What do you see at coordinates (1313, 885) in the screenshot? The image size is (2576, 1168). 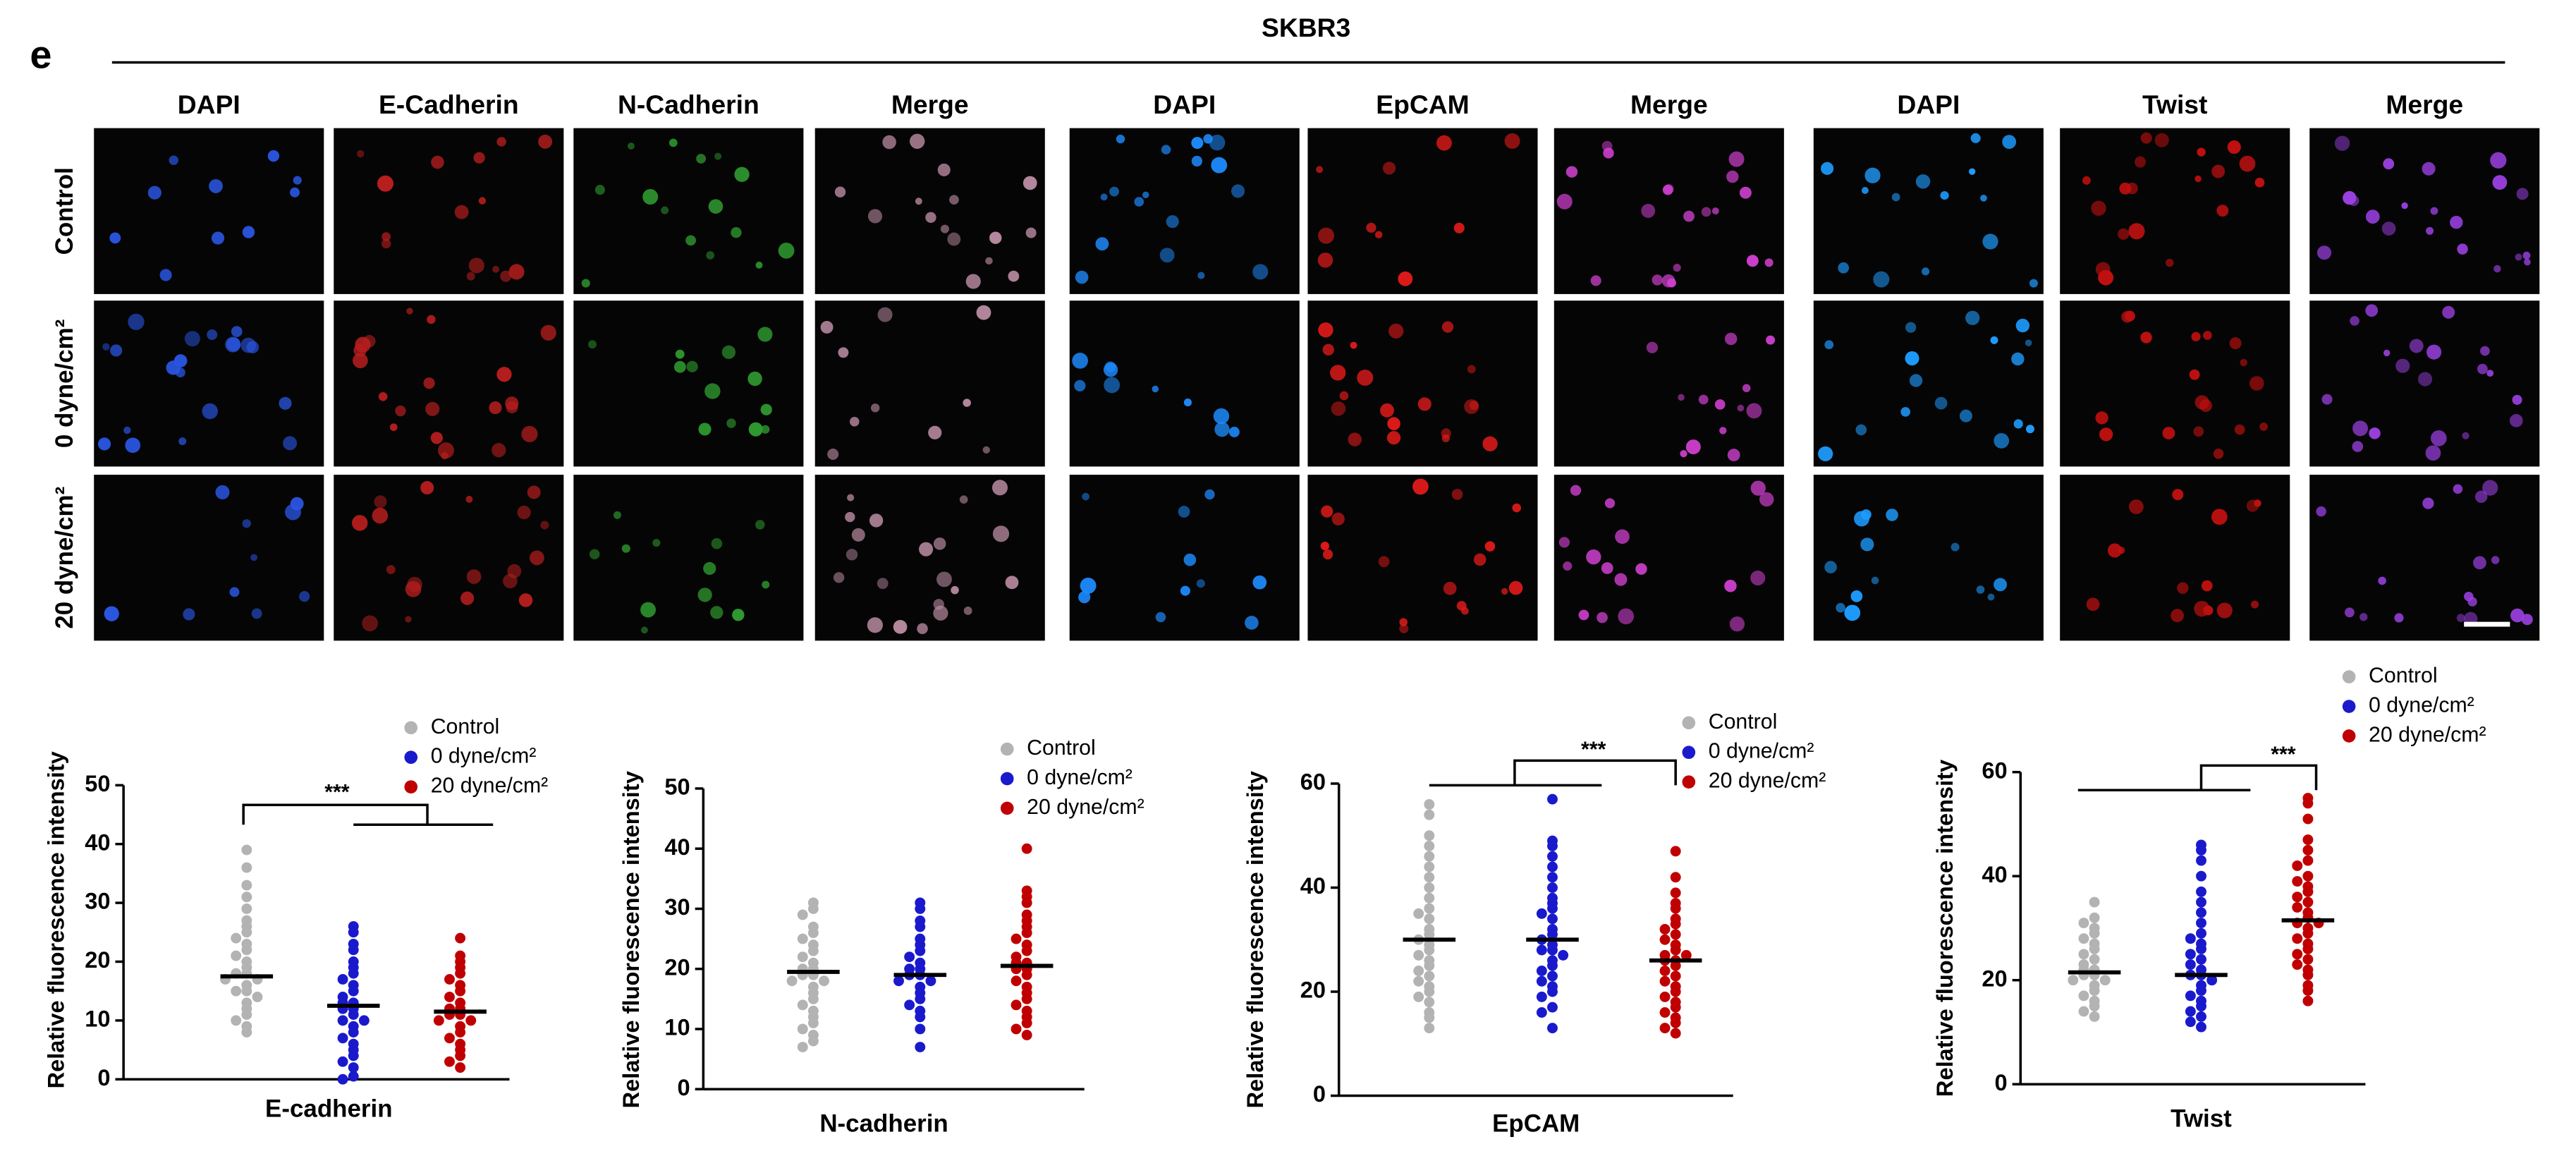 I see `y-tick-label: 40` at bounding box center [1313, 885].